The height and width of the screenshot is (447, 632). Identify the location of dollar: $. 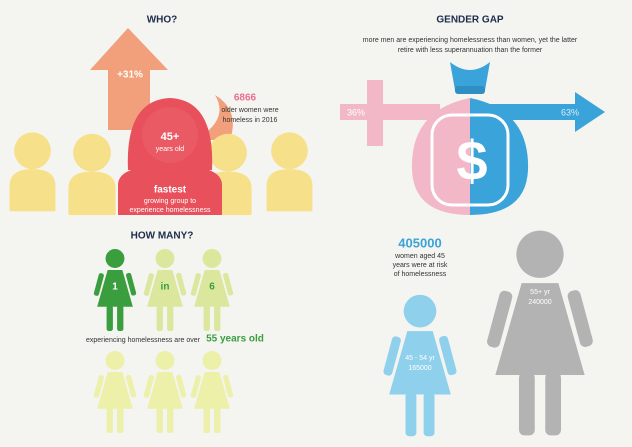
(471, 160).